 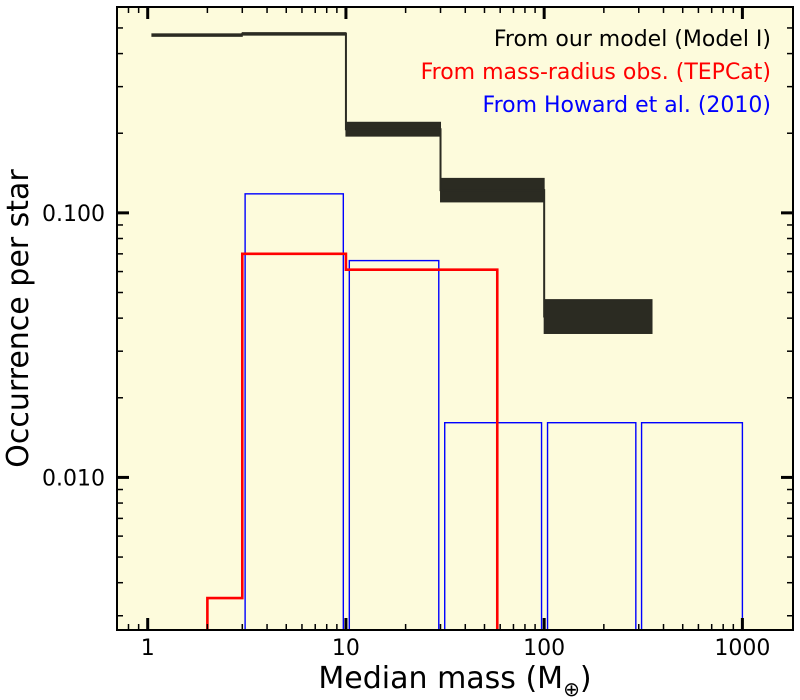 What do you see at coordinates (73, 214) in the screenshot?
I see `y-tick-label: 0.100` at bounding box center [73, 214].